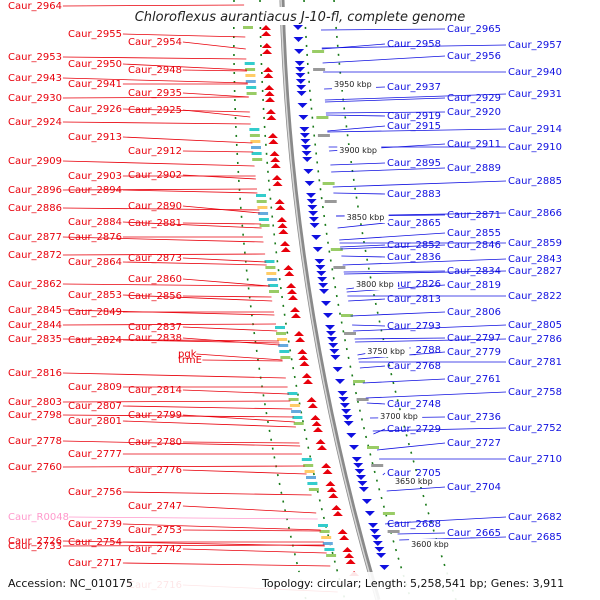 The image size is (600, 600). Describe the element at coordinates (95, 237) in the screenshot. I see `gene-label: Caur_2876` at that location.